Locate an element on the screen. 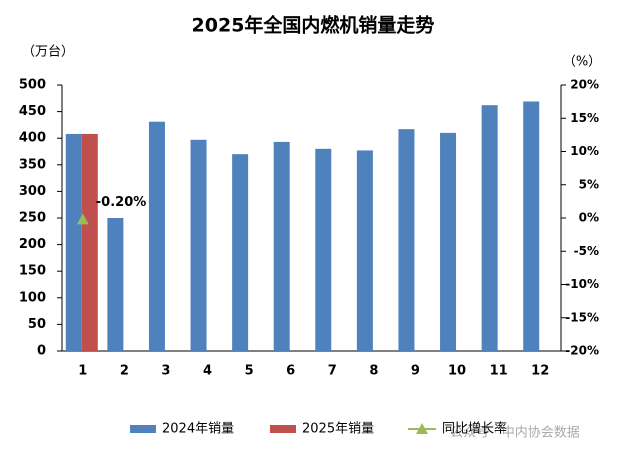 Image resolution: width=626 pixels, height=453 pixels. legend-label: 同比增长率 is located at coordinates (474, 429).